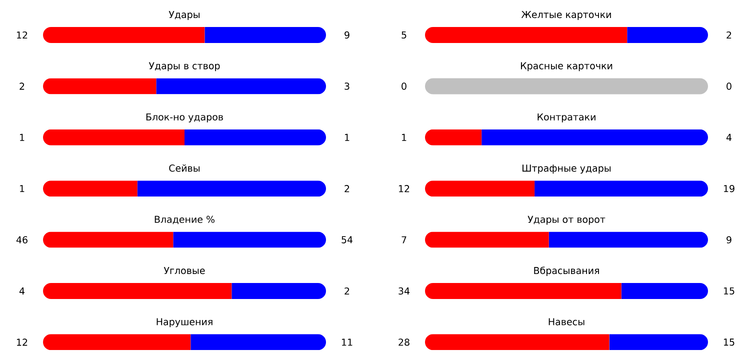 Image resolution: width=750 pixels, height=358 pixels. What do you see at coordinates (567, 220) in the screenshot?
I see `chart-title: Удары от ворот` at bounding box center [567, 220].